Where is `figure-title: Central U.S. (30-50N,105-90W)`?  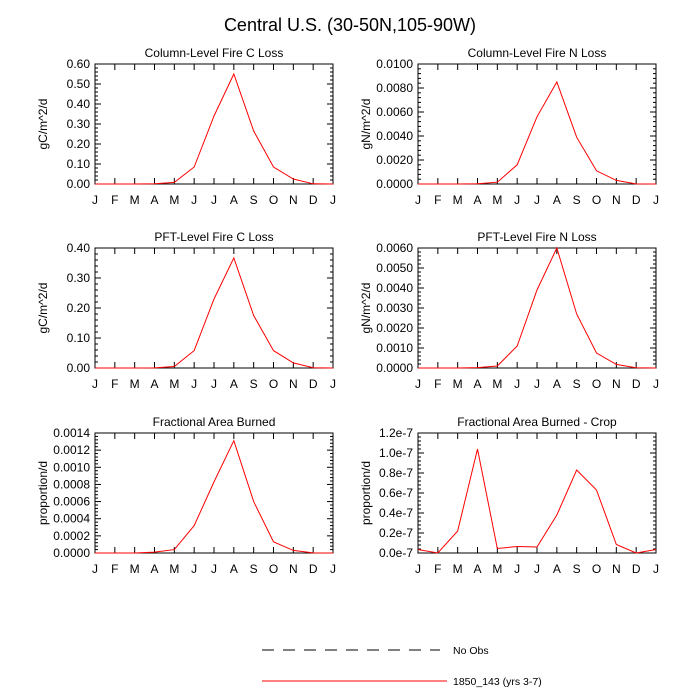
figure-title: Central U.S. (30-50N,105-90W) is located at coordinates (350, 25).